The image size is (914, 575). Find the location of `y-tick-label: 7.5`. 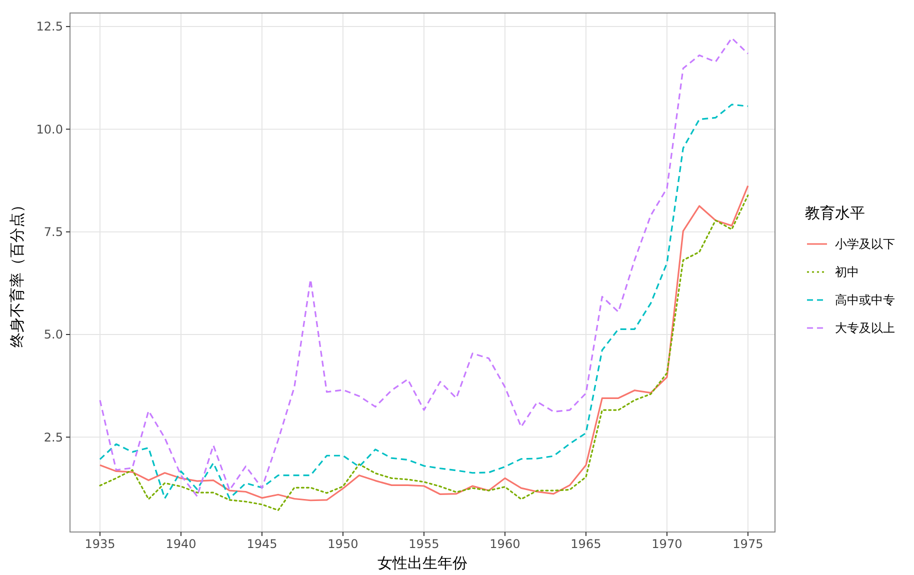

y-tick-label: 7.5 is located at coordinates (53, 232).